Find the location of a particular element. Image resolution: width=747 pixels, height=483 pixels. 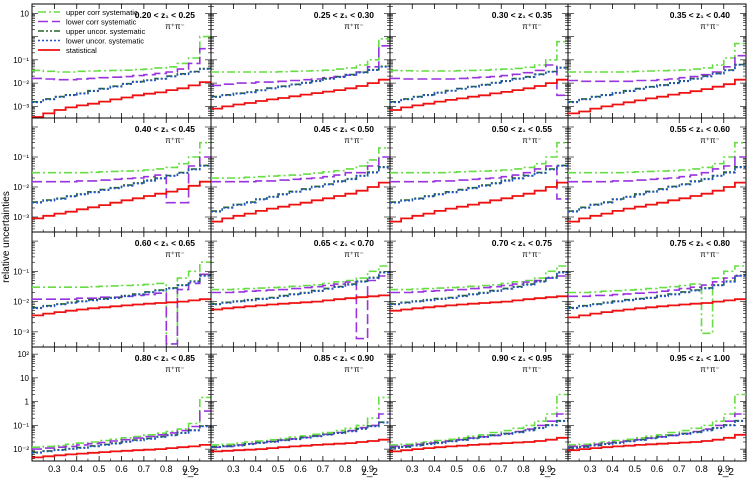

panel-z1-label: 0.40 < z₁ < 0.45 is located at coordinates (165, 129).